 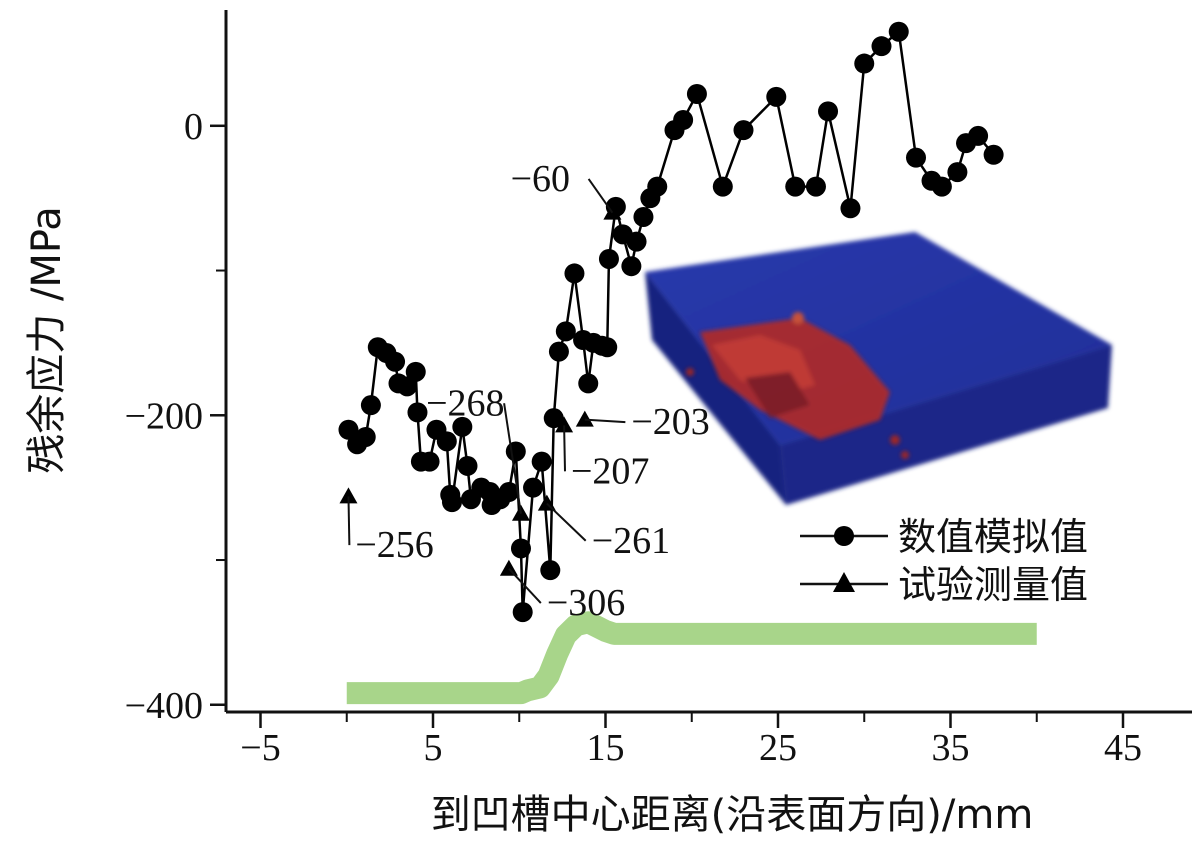 What do you see at coordinates (465, 403) in the screenshot?
I see `annotation-label: −268` at bounding box center [465, 403].